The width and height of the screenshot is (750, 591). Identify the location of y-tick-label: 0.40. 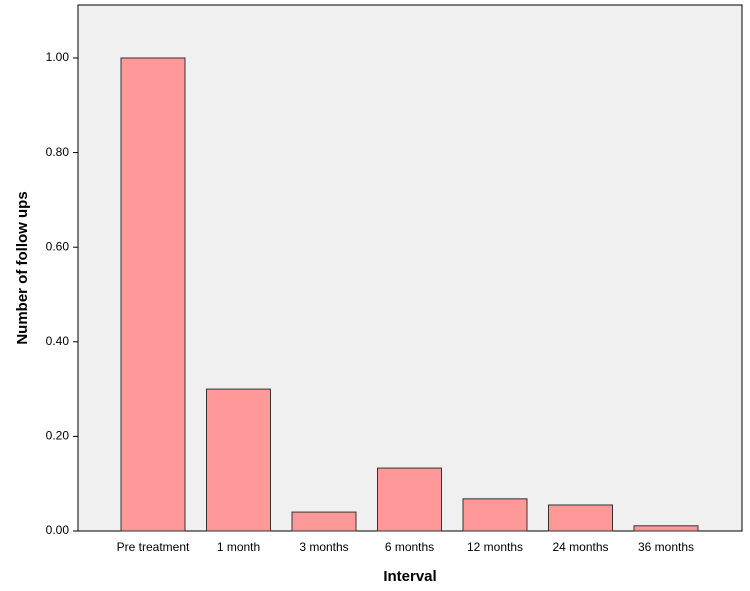
(58, 341).